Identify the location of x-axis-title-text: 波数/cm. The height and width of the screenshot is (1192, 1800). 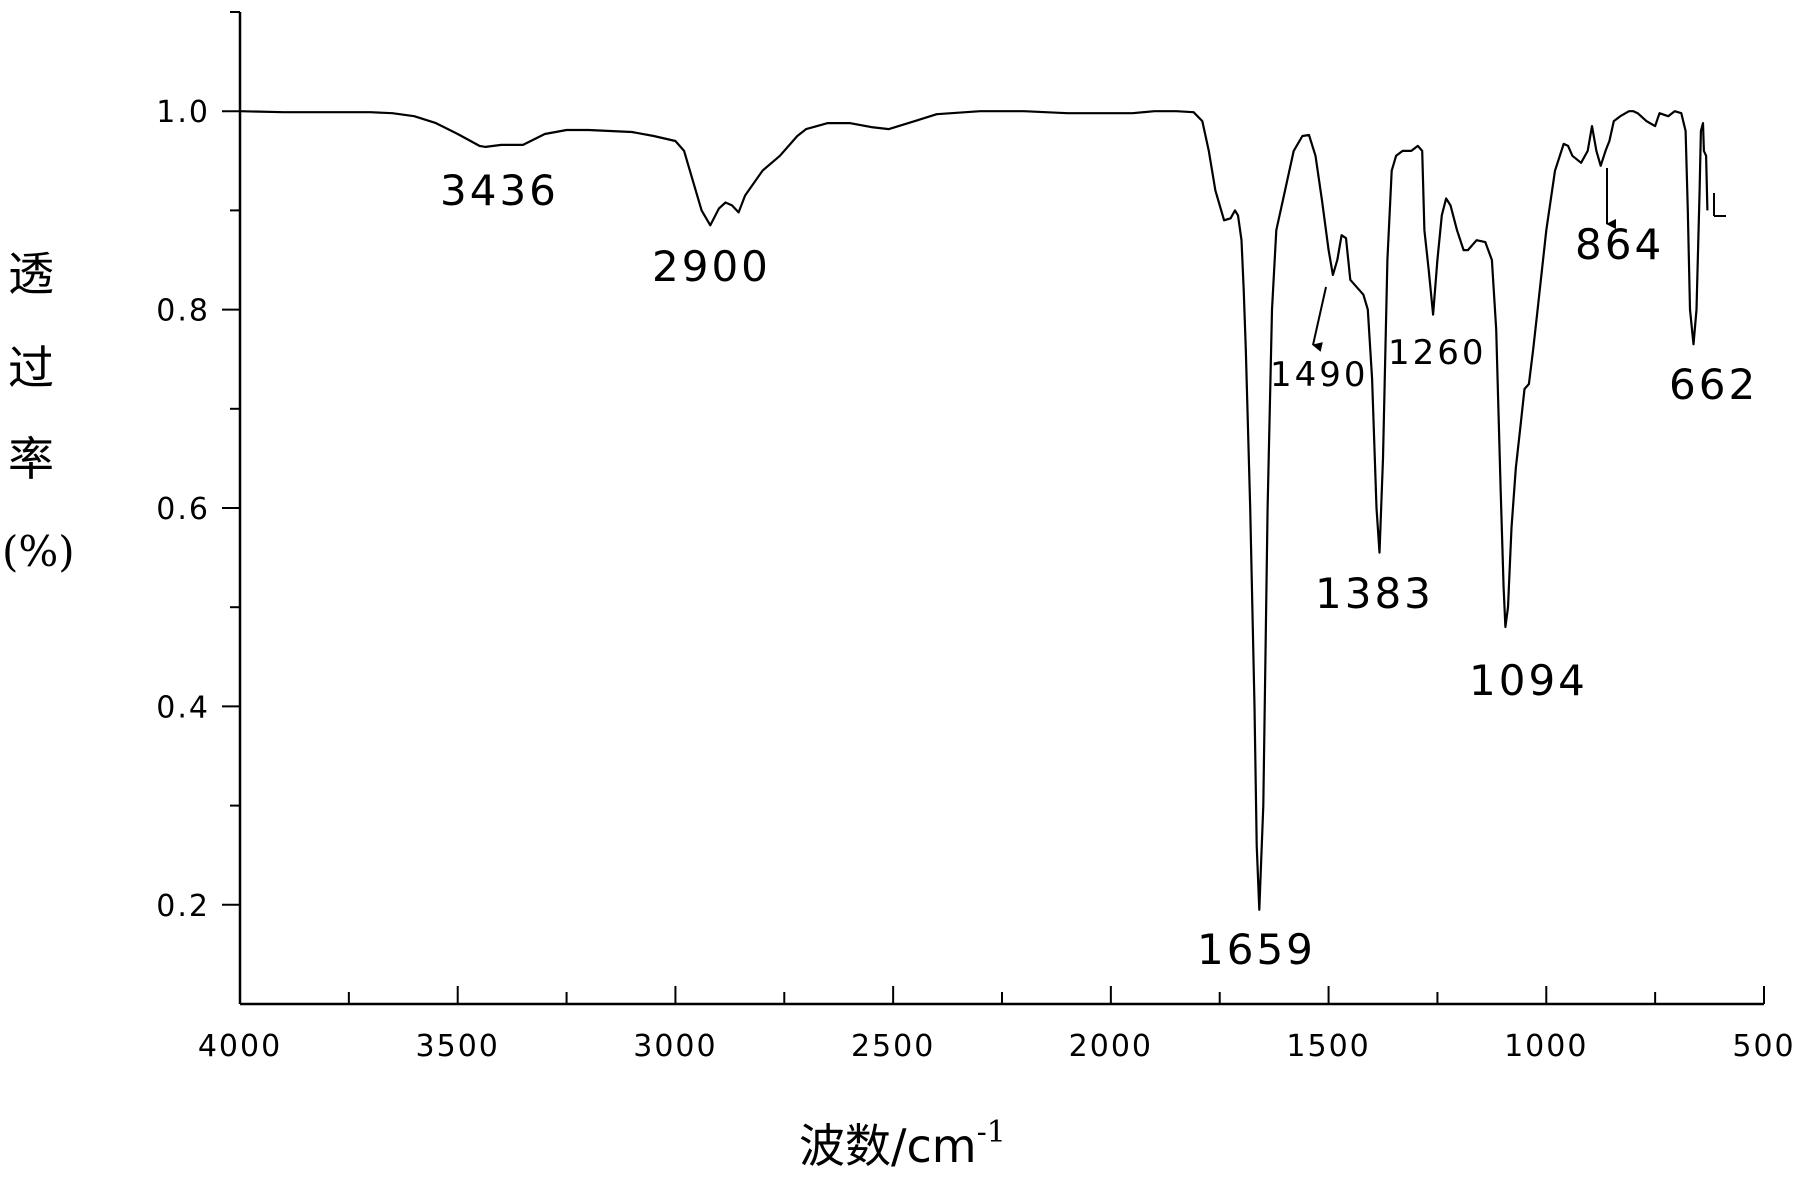
(888, 1146).